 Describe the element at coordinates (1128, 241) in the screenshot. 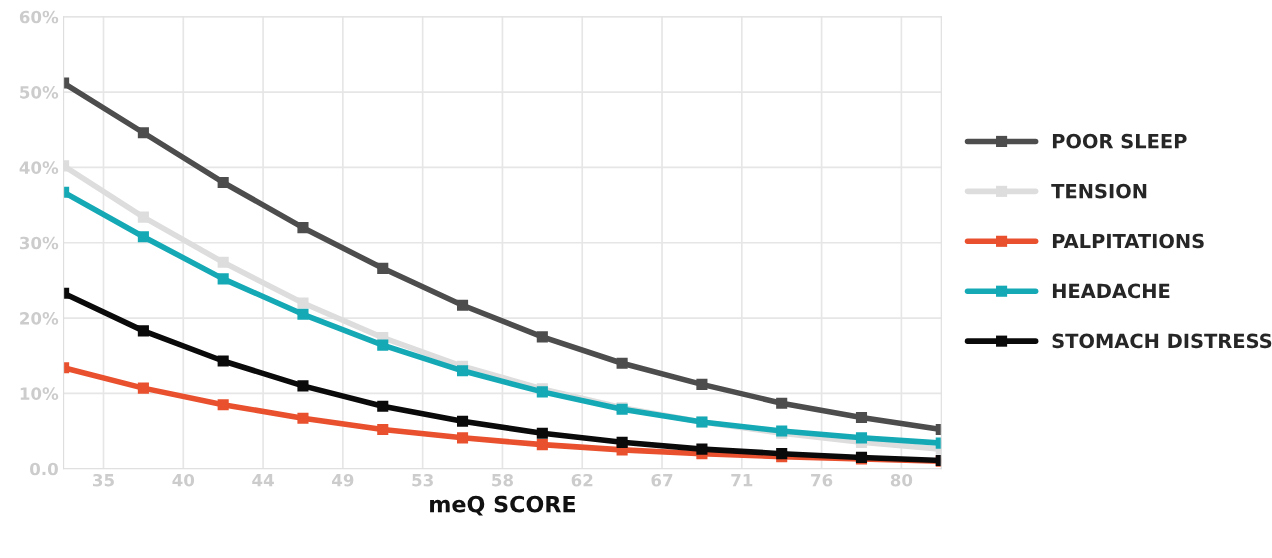

I see `legend-label: PALPITATIONS` at that location.